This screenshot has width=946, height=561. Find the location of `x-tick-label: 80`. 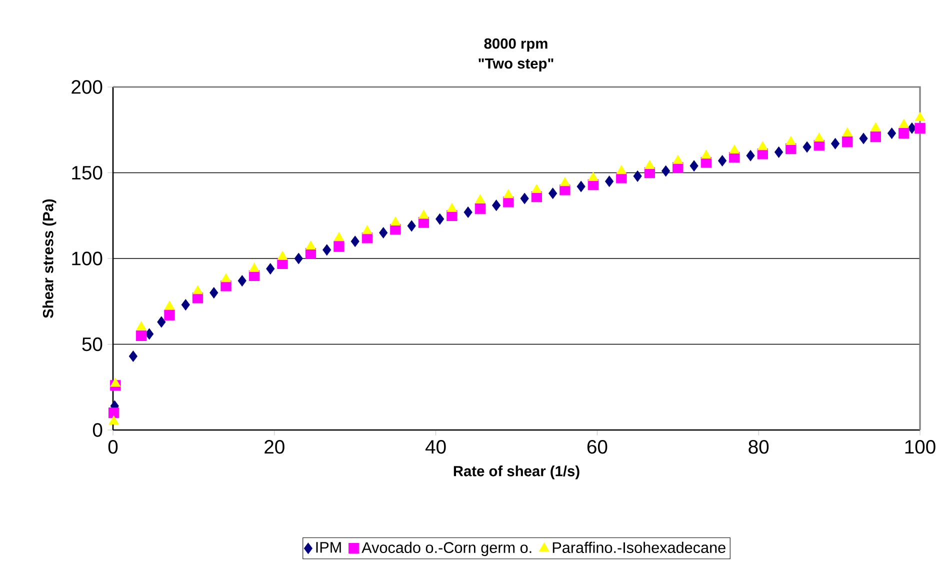

x-tick-label: 80 is located at coordinates (758, 447).